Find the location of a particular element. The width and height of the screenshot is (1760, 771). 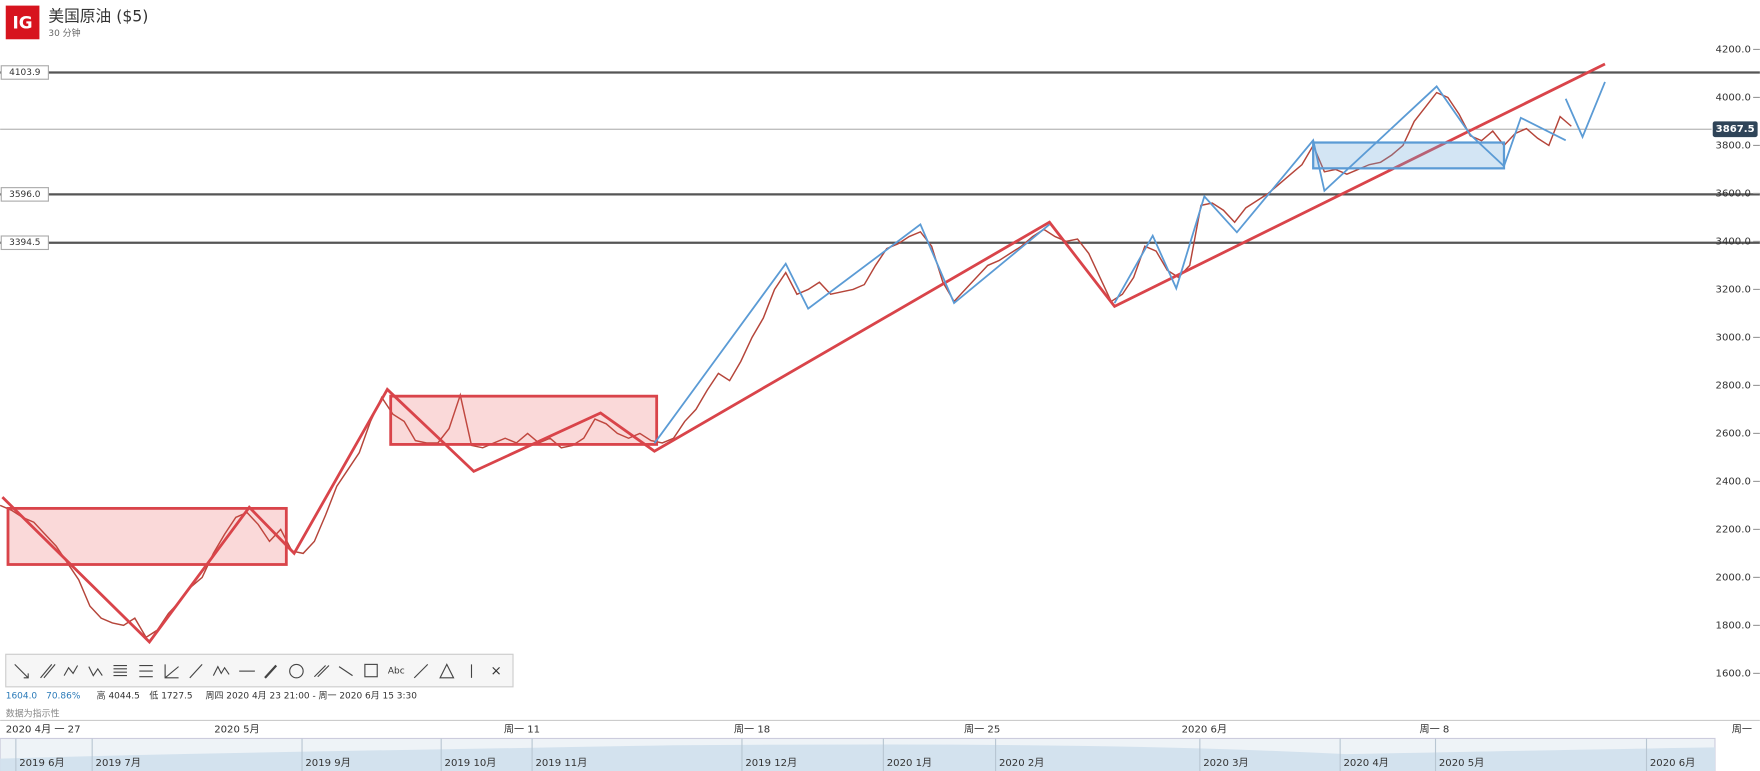

toolbar-box is located at coordinates (259, 670).